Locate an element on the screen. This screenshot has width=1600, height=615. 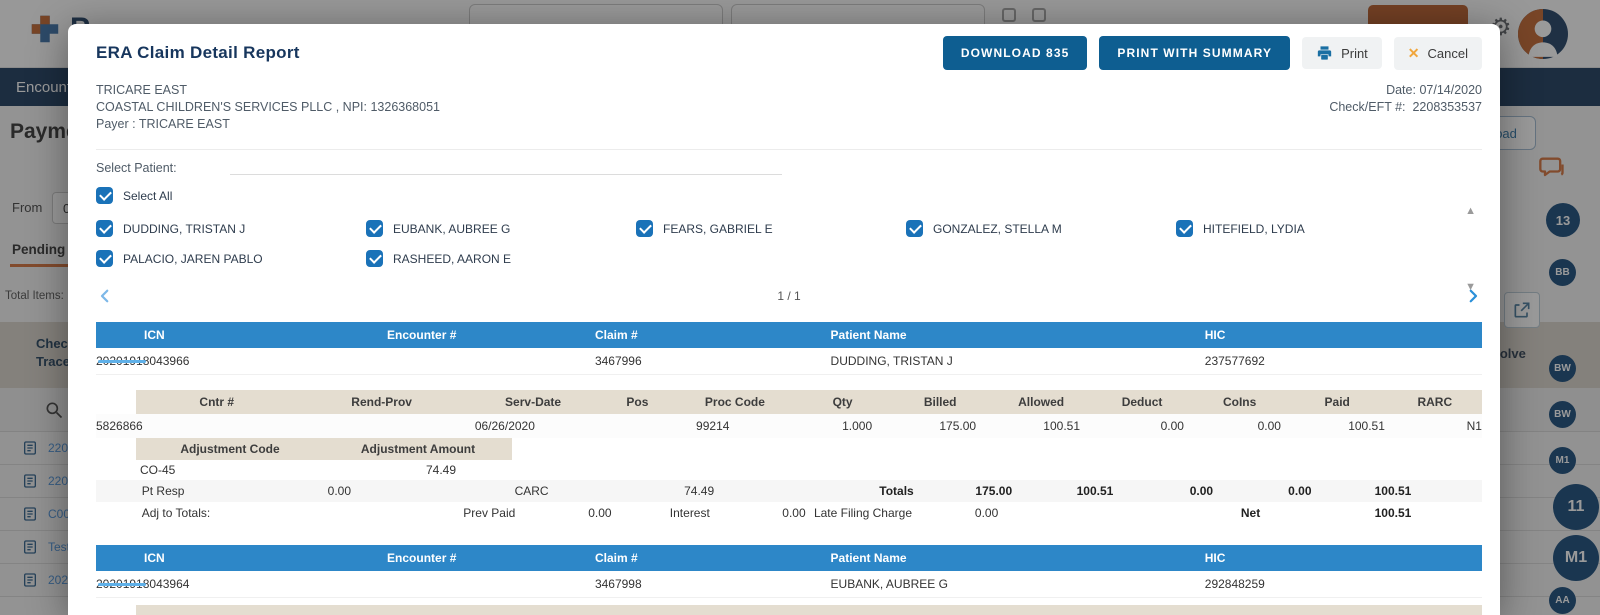
patient-name: PALACIO, JAREN PABLO is located at coordinates (193, 258).